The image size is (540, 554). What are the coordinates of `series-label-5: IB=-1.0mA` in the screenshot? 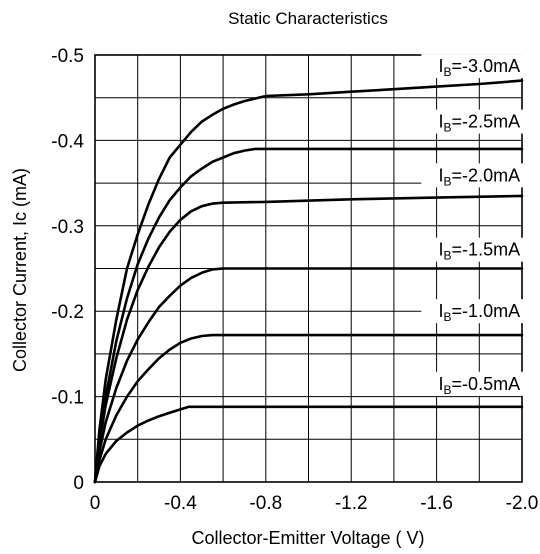 It's located at (480, 312).